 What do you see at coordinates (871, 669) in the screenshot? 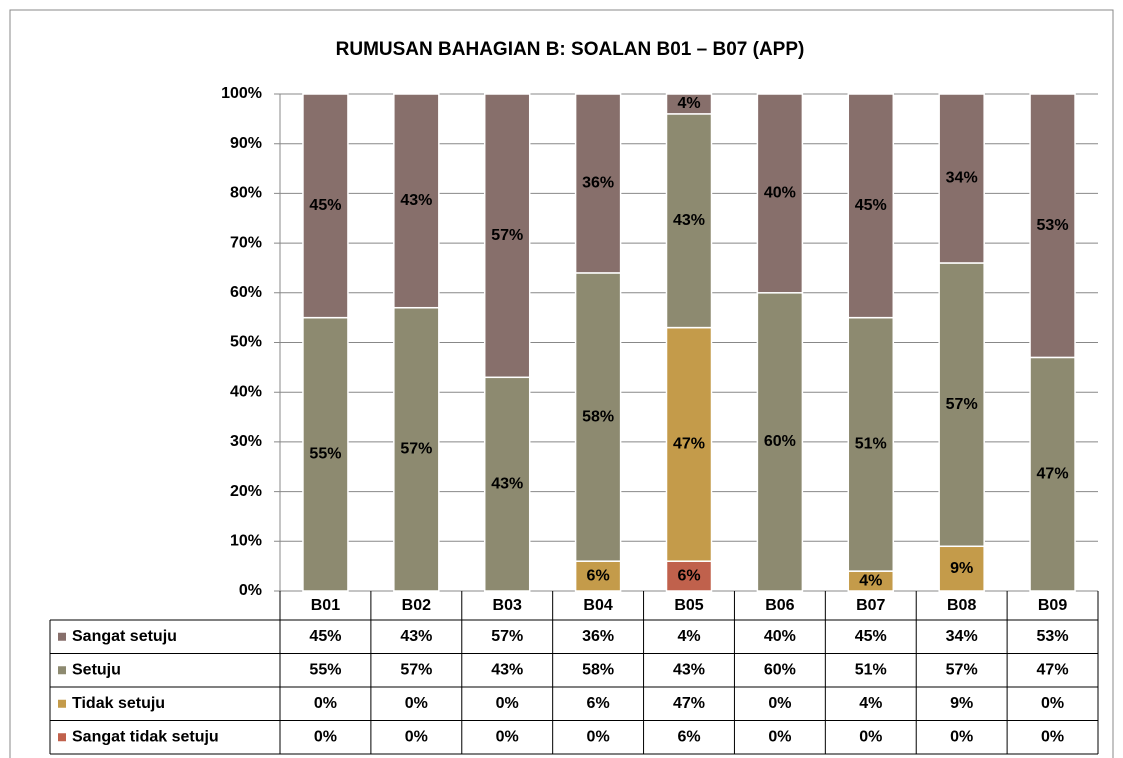
I see `table-cell: 51%` at bounding box center [871, 669].